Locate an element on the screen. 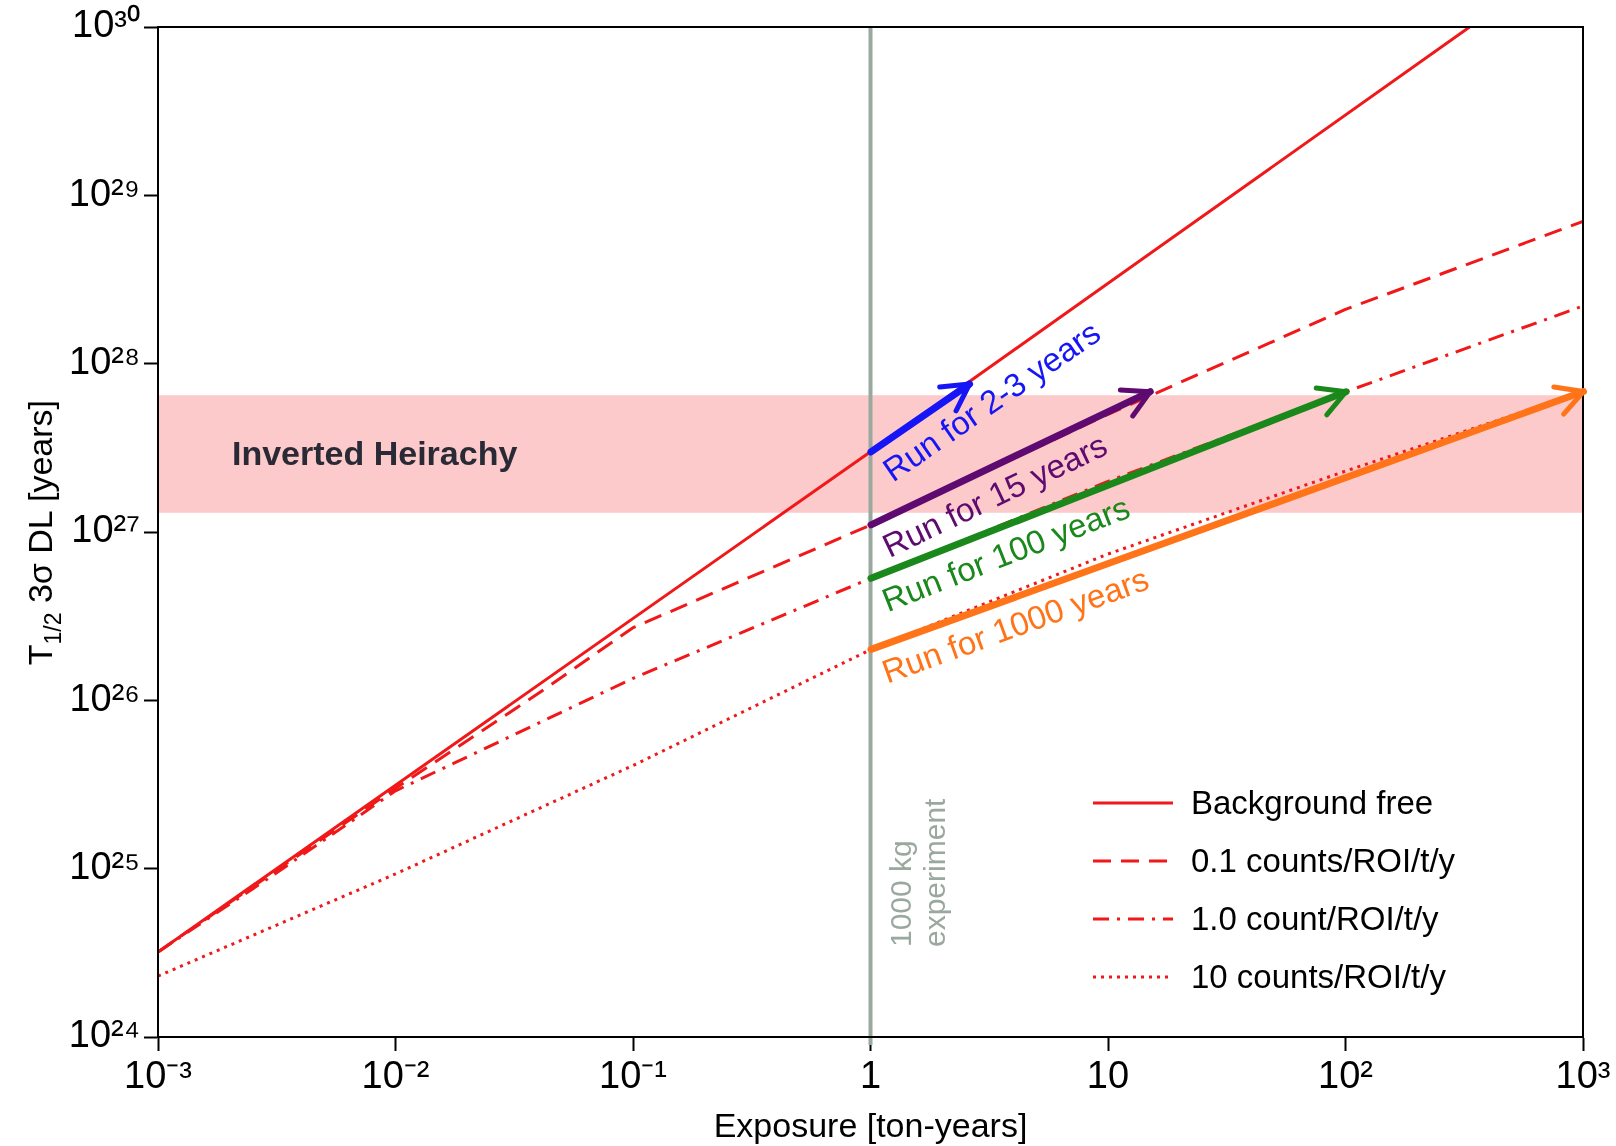 The height and width of the screenshot is (1146, 1616). x-tick-label: 10² is located at coordinates (1345, 1075).